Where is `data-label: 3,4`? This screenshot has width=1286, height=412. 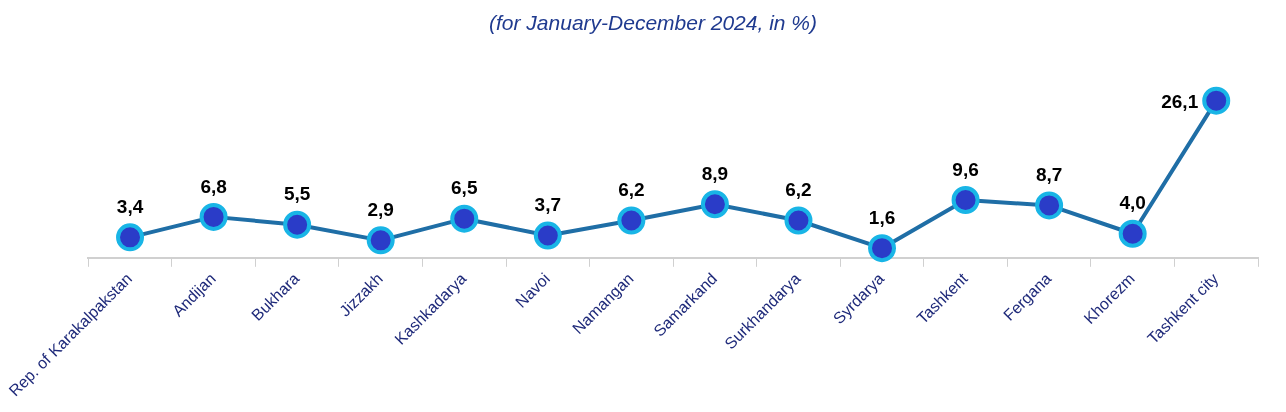 data-label: 3,4 is located at coordinates (130, 207).